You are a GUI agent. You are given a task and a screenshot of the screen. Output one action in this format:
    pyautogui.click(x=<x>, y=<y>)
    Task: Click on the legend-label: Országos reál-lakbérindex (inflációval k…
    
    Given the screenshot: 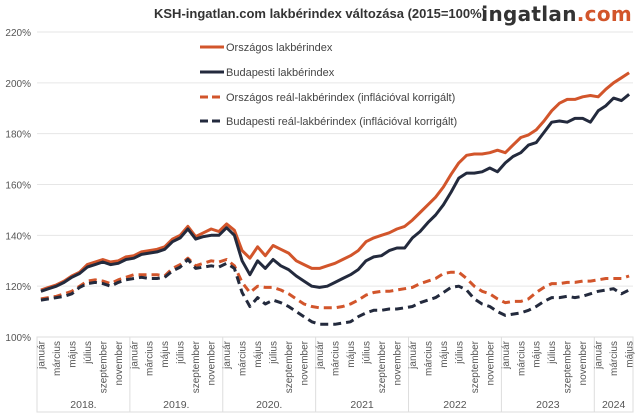 What is the action you would take?
    pyautogui.click(x=340, y=98)
    